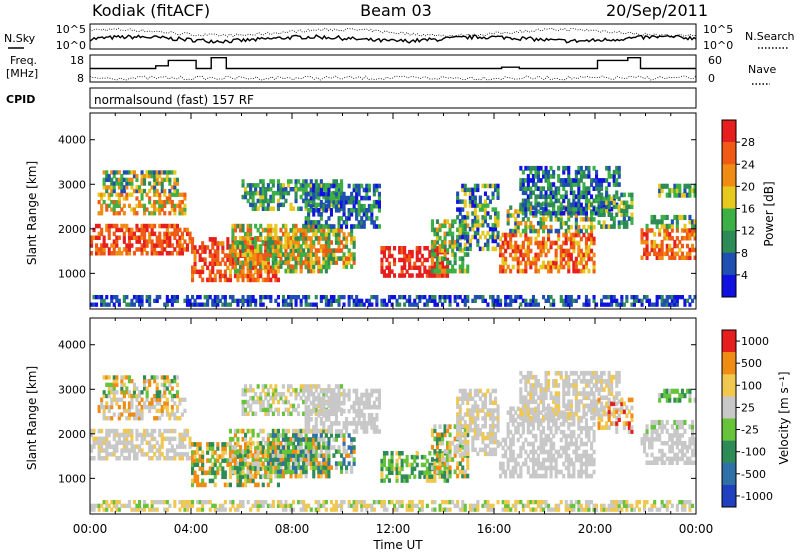 The height and width of the screenshot is (554, 800). What do you see at coordinates (551, 271) in the screenshot?
I see `power-cell-2023` at bounding box center [551, 271].